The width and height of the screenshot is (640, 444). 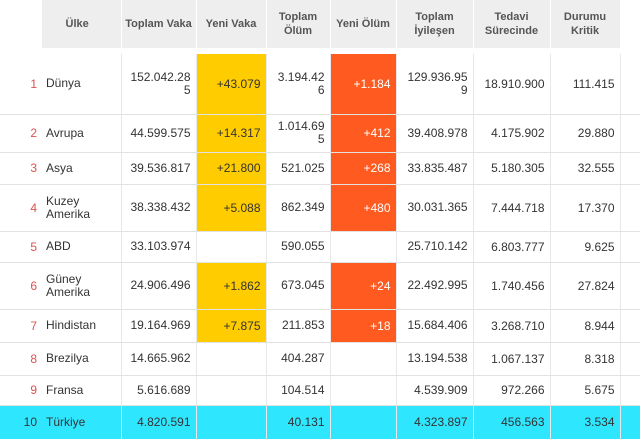 What do you see at coordinates (81, 208) in the screenshot?
I see `country-cell: Kuzey Amerika` at bounding box center [81, 208].